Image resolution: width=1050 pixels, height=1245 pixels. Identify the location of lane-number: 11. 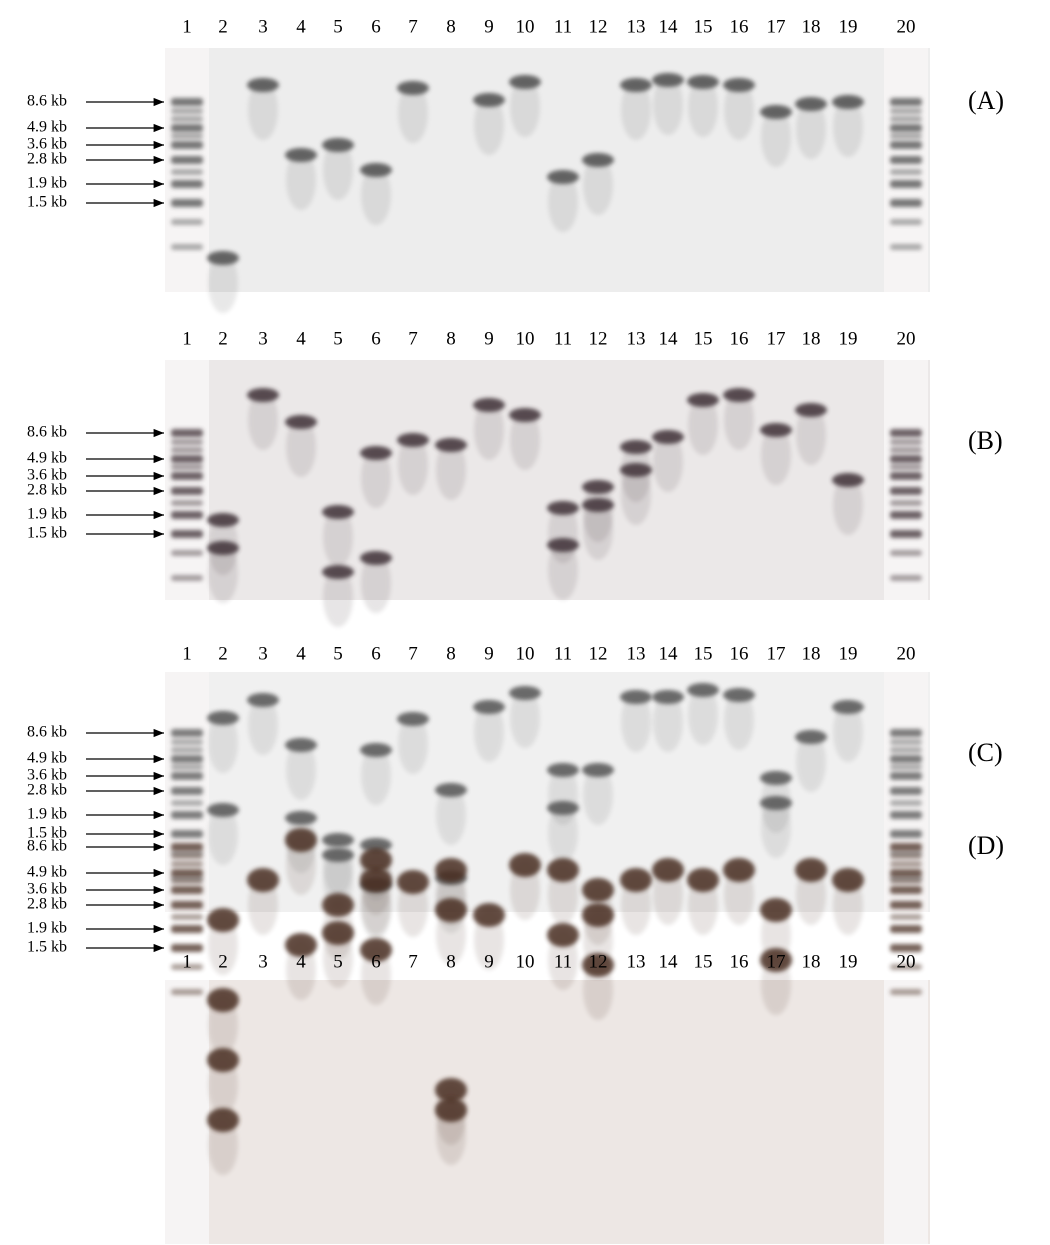
(563, 26).